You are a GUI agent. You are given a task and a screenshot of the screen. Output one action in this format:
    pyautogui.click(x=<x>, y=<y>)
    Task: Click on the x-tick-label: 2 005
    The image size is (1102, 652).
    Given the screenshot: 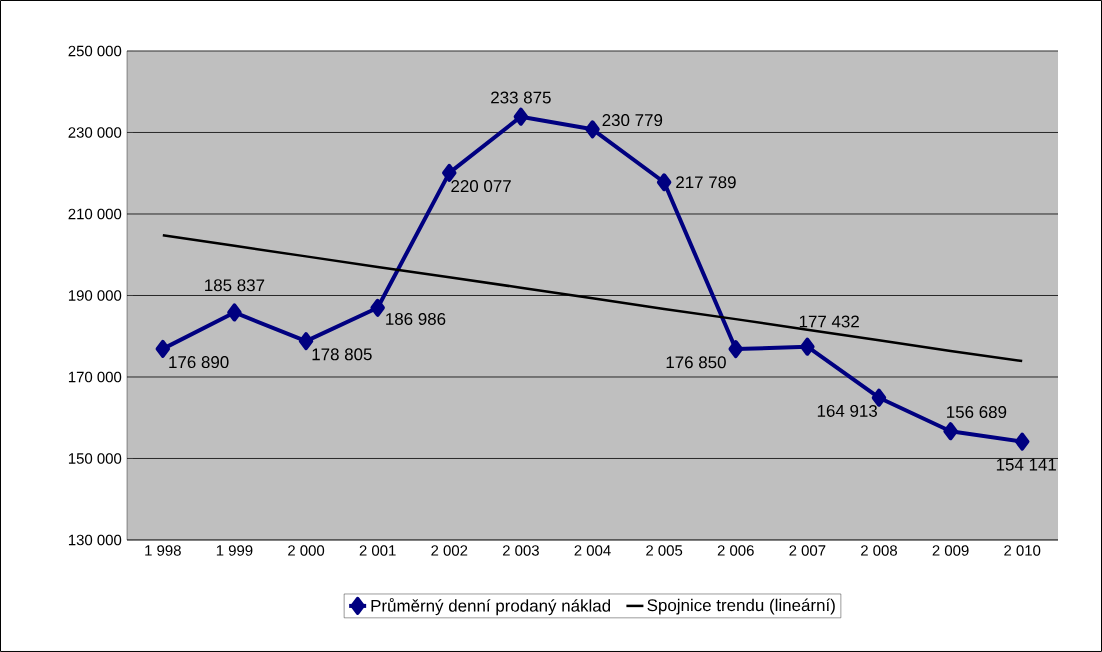 What is the action you would take?
    pyautogui.click(x=664, y=550)
    